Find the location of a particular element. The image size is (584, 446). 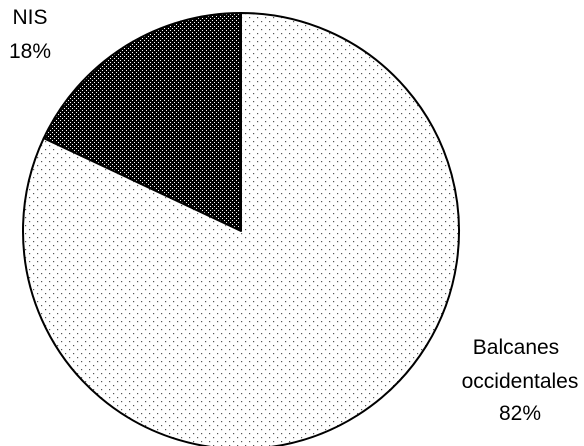

slice-label-nis-category: NIS is located at coordinates (29, 17).